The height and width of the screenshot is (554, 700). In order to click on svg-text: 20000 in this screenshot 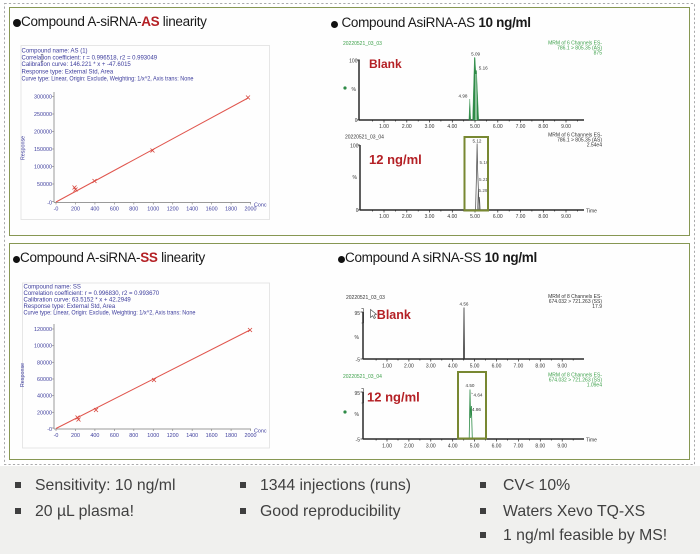, I will do `click(44, 413)`.